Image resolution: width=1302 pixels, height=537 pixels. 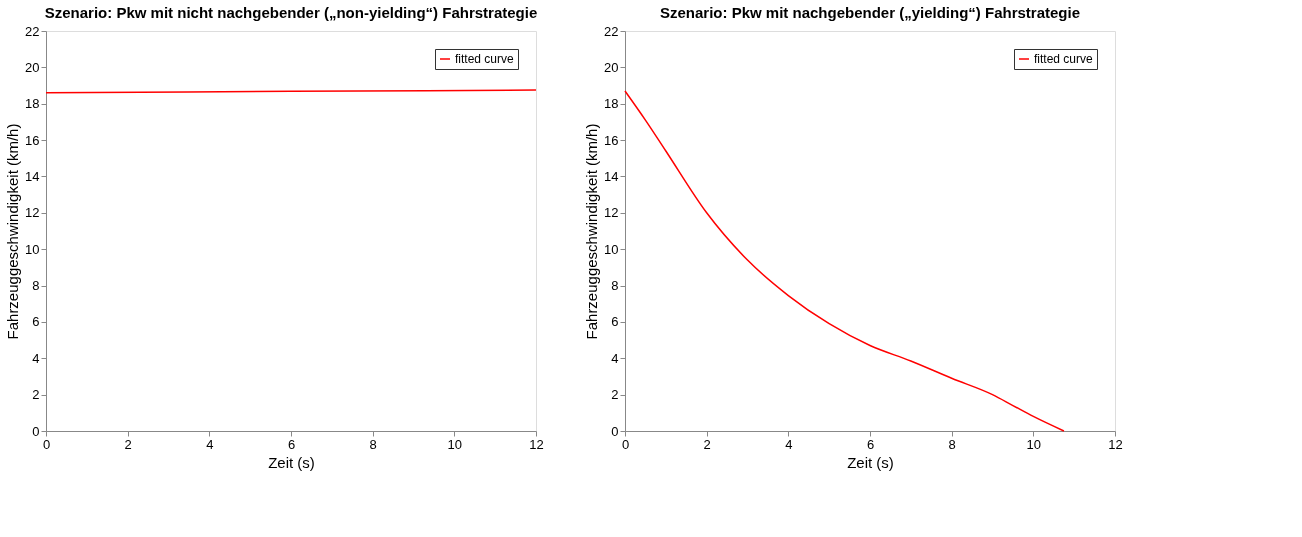 What do you see at coordinates (291, 12) in the screenshot?
I see `chart-title: Szenario: Pkw mit nicht nachgebender („non-yielding“) Fahrstrategie` at bounding box center [291, 12].